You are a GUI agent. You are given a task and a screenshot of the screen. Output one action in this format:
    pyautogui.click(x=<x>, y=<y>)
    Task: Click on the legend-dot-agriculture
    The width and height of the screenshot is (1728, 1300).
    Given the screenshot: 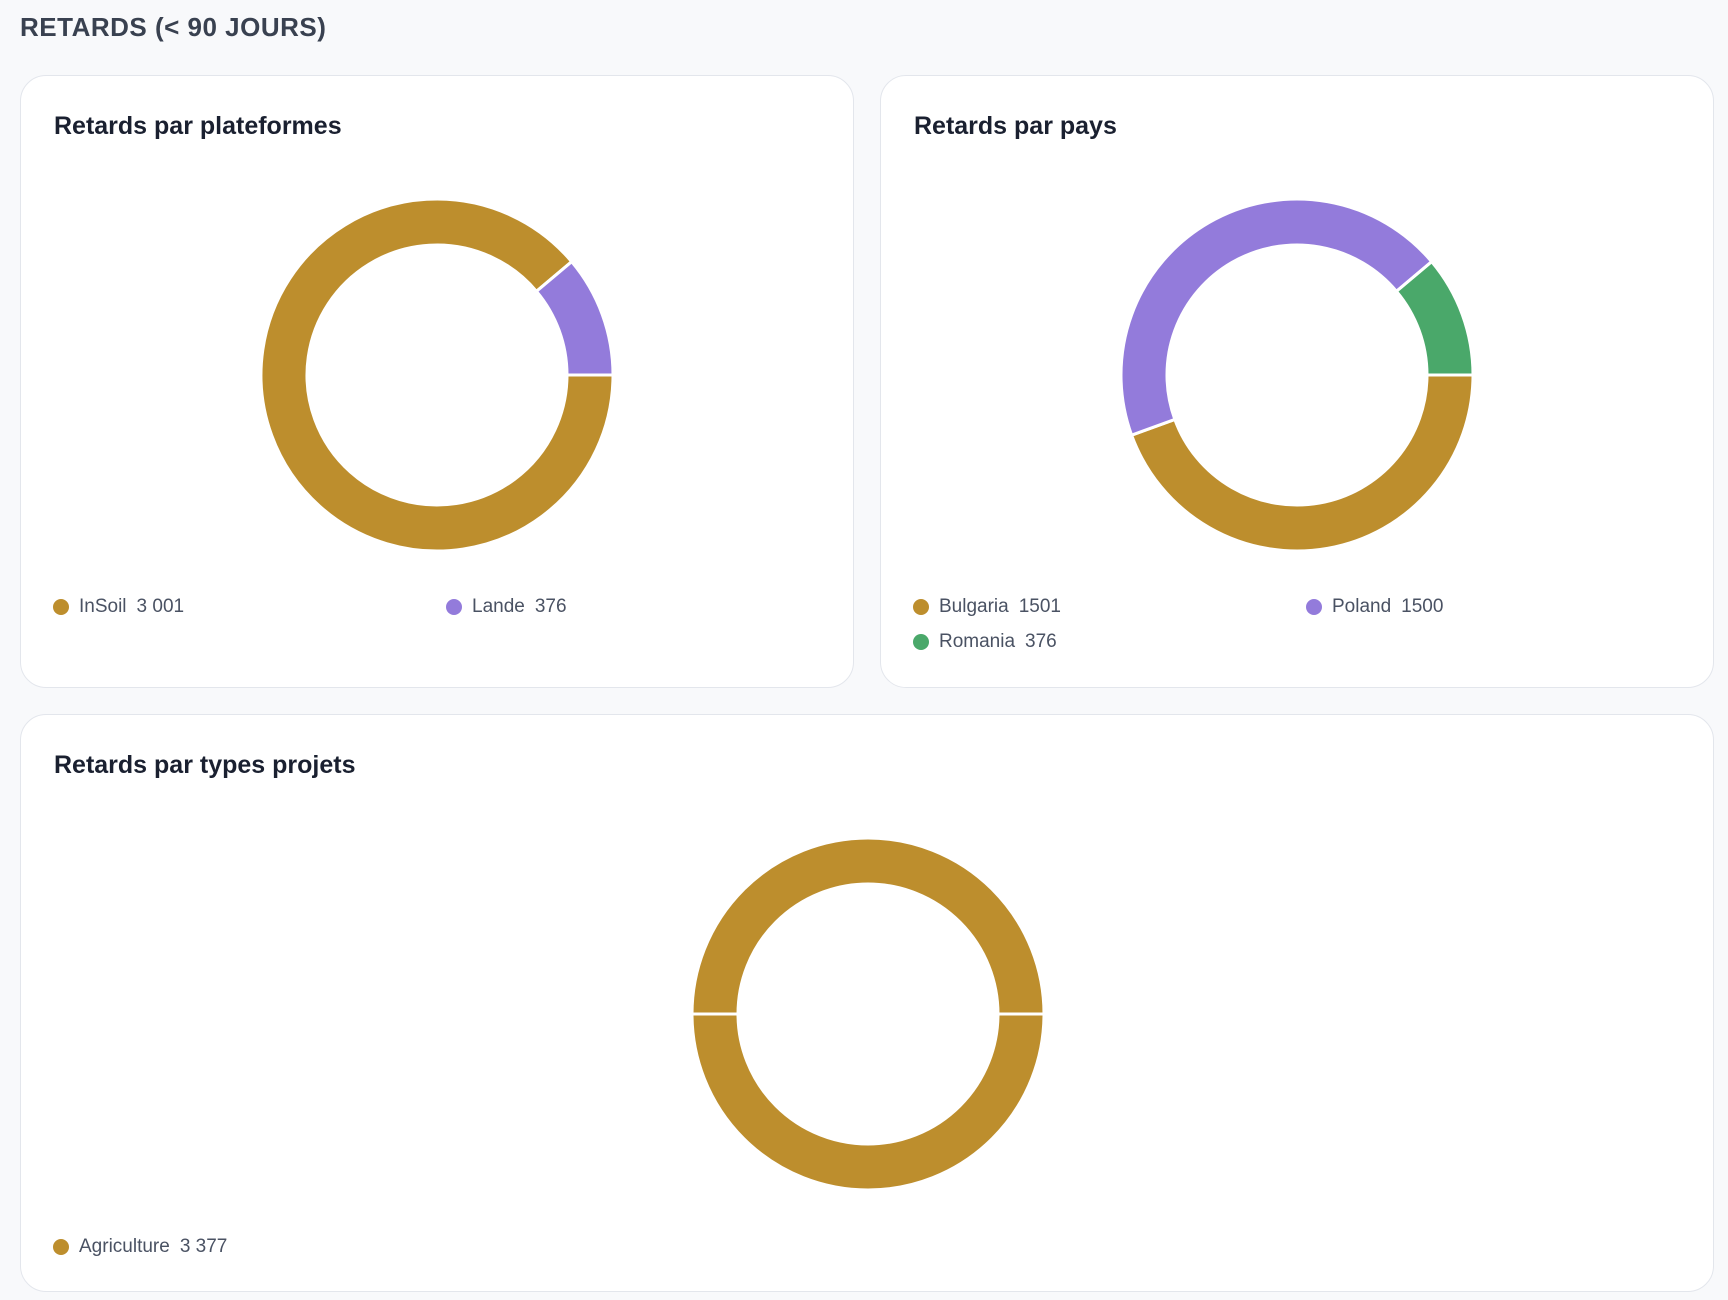 What is the action you would take?
    pyautogui.click(x=61, y=1247)
    